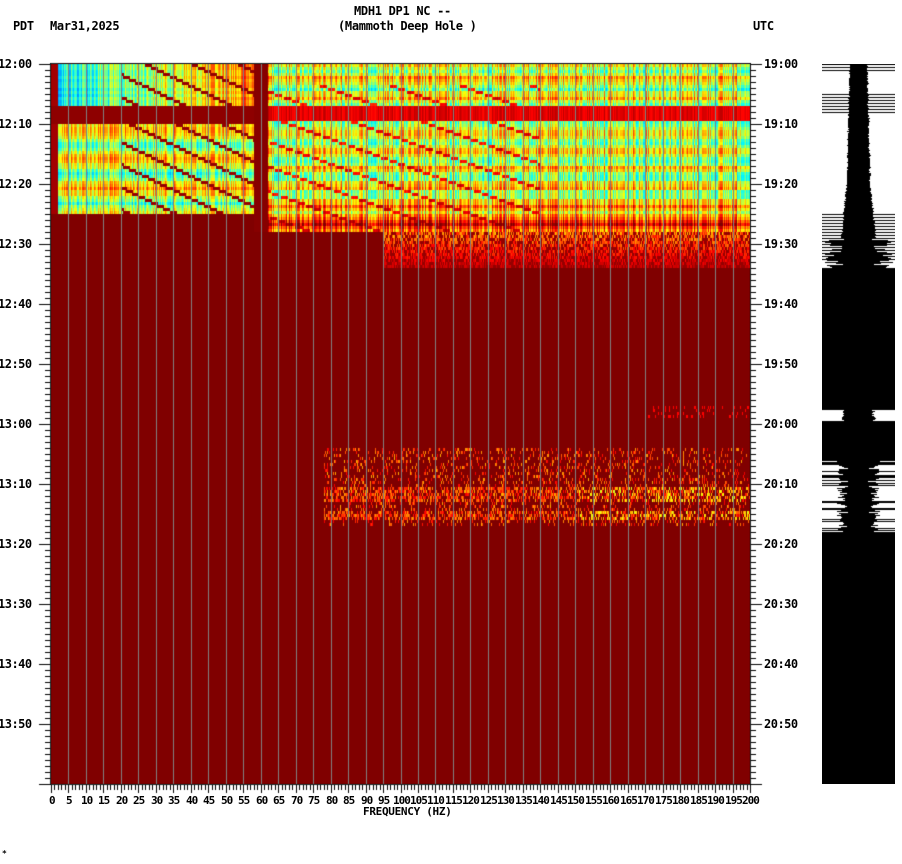 The width and height of the screenshot is (902, 864). I want to click on y-tick-label-right: 19:40, so click(781, 304).